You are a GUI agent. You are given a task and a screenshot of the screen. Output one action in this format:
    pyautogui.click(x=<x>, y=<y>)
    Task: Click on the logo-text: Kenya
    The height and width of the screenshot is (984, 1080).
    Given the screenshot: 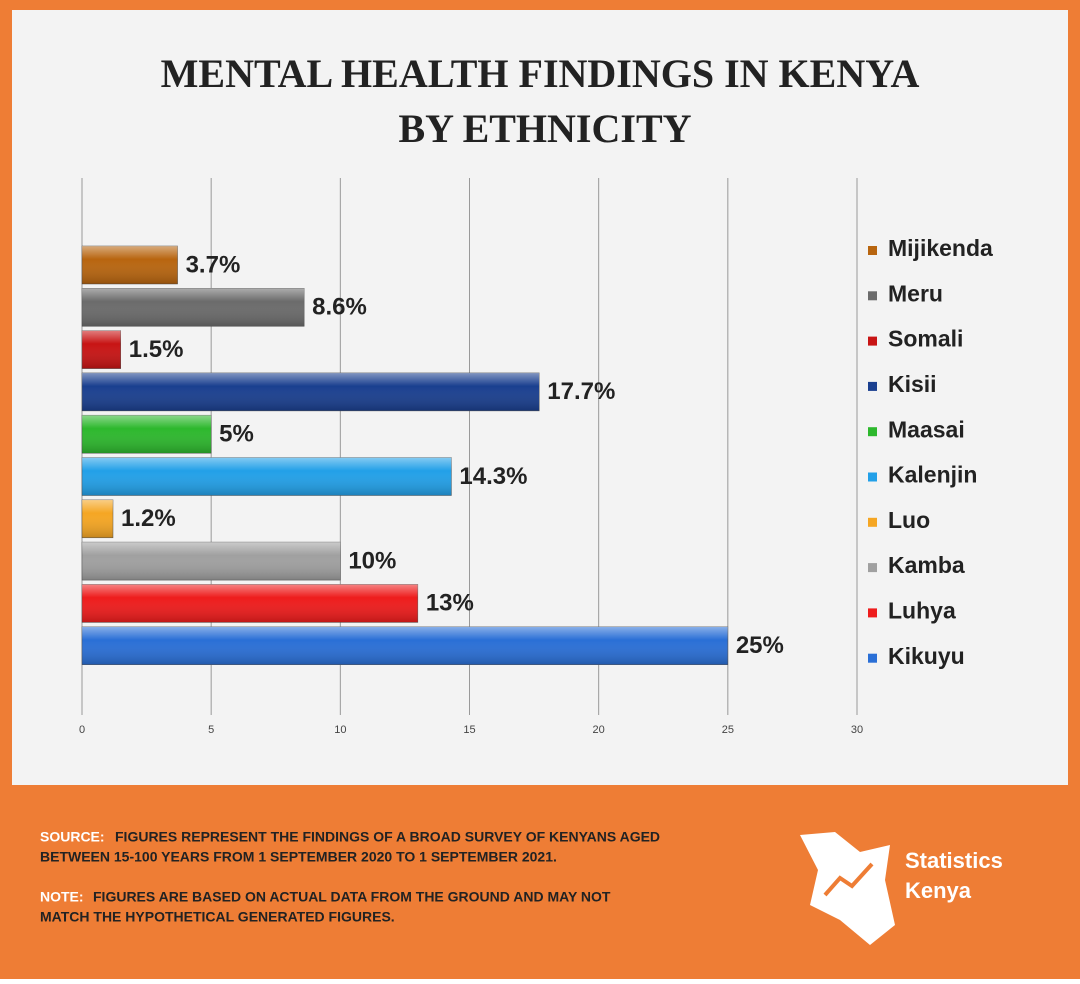 What is the action you would take?
    pyautogui.click(x=938, y=890)
    